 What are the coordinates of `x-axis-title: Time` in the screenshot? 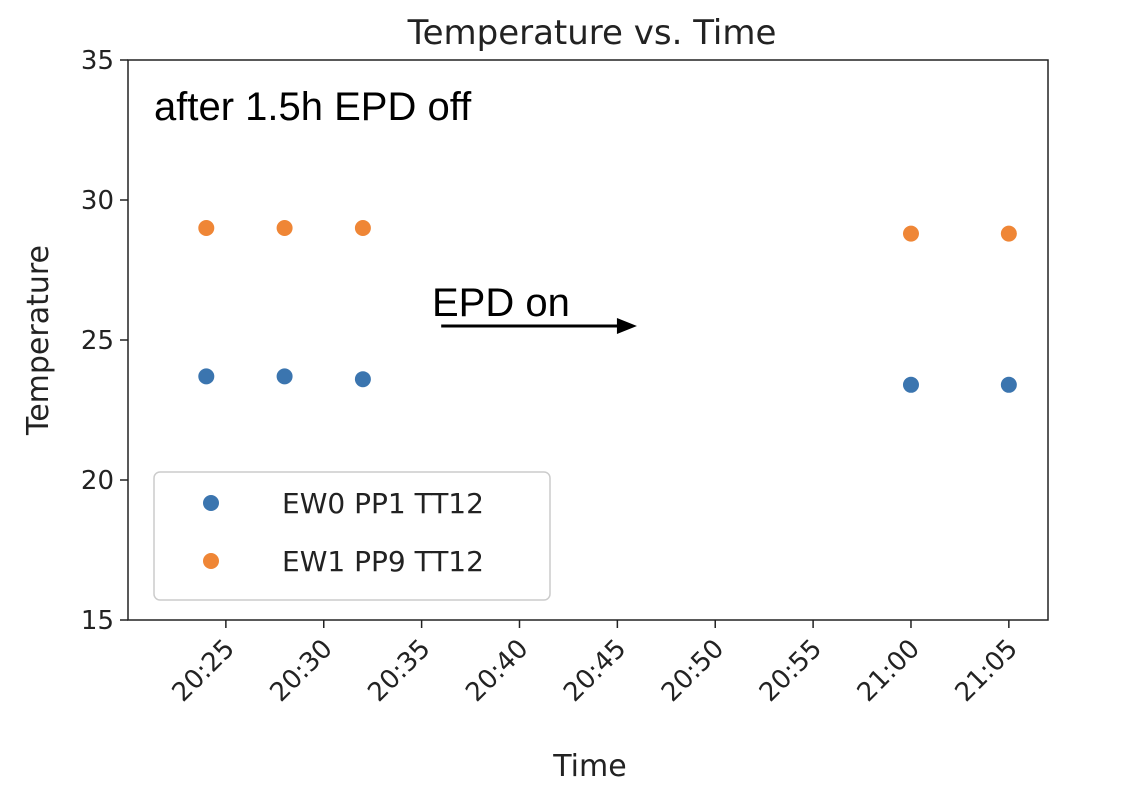 It's located at (589, 766).